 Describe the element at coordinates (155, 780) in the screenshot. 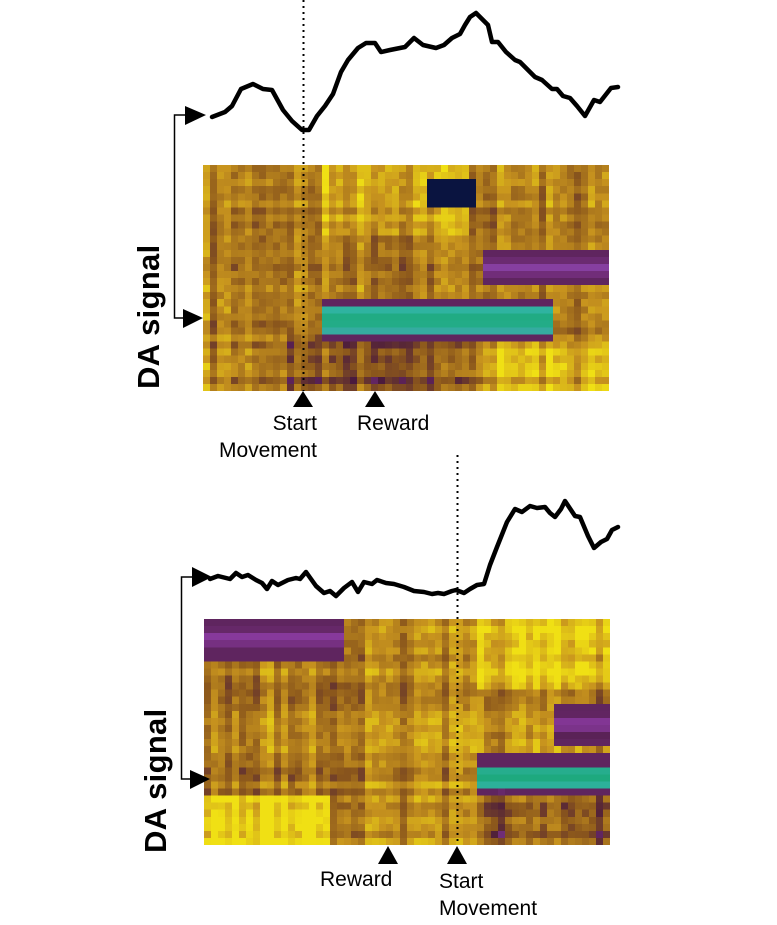

I see `y-axis-label-panel-2: DA signal` at that location.